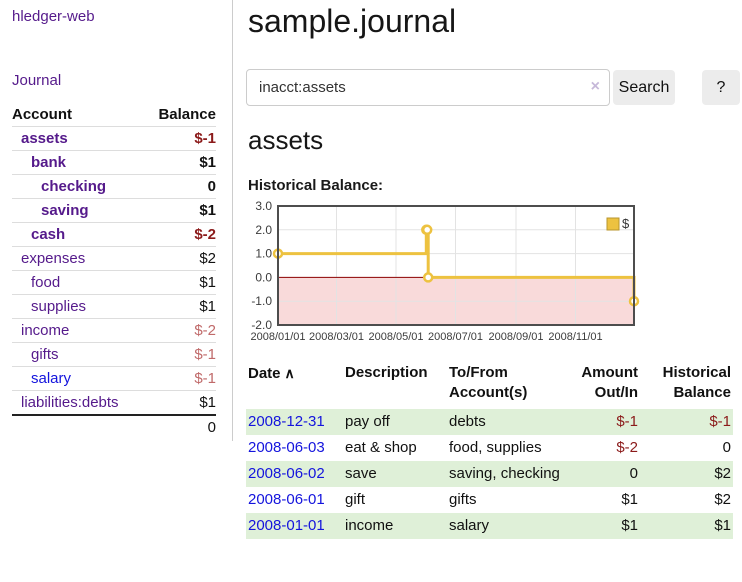 The height and width of the screenshot is (582, 742). What do you see at coordinates (114, 210) in the screenshot?
I see `account-row: saving $1` at bounding box center [114, 210].